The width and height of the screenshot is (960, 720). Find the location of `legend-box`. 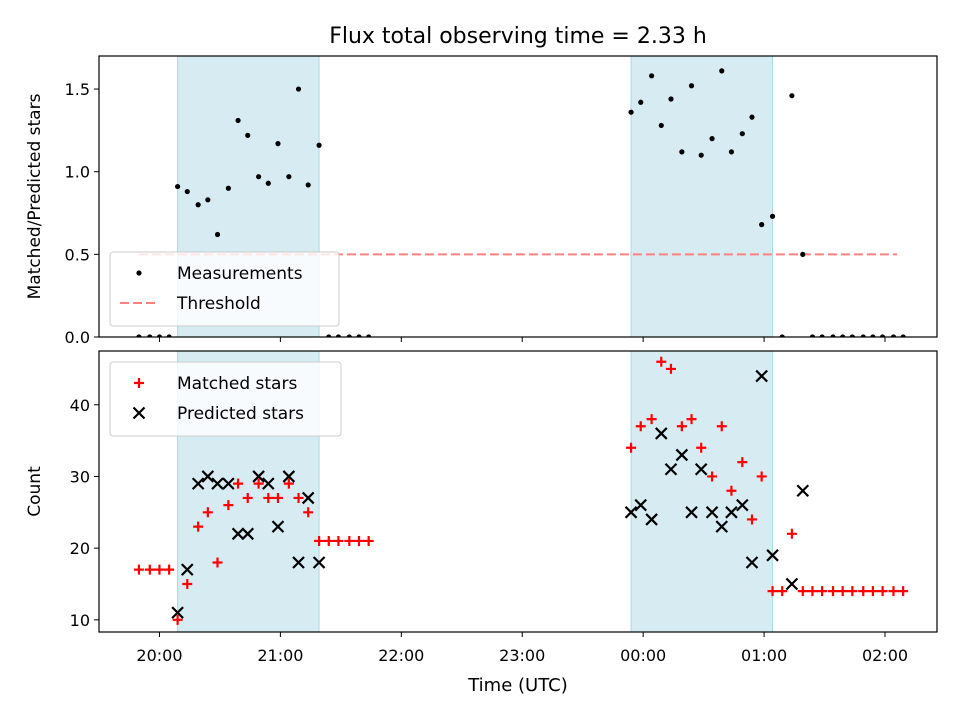

legend-box is located at coordinates (224, 289).